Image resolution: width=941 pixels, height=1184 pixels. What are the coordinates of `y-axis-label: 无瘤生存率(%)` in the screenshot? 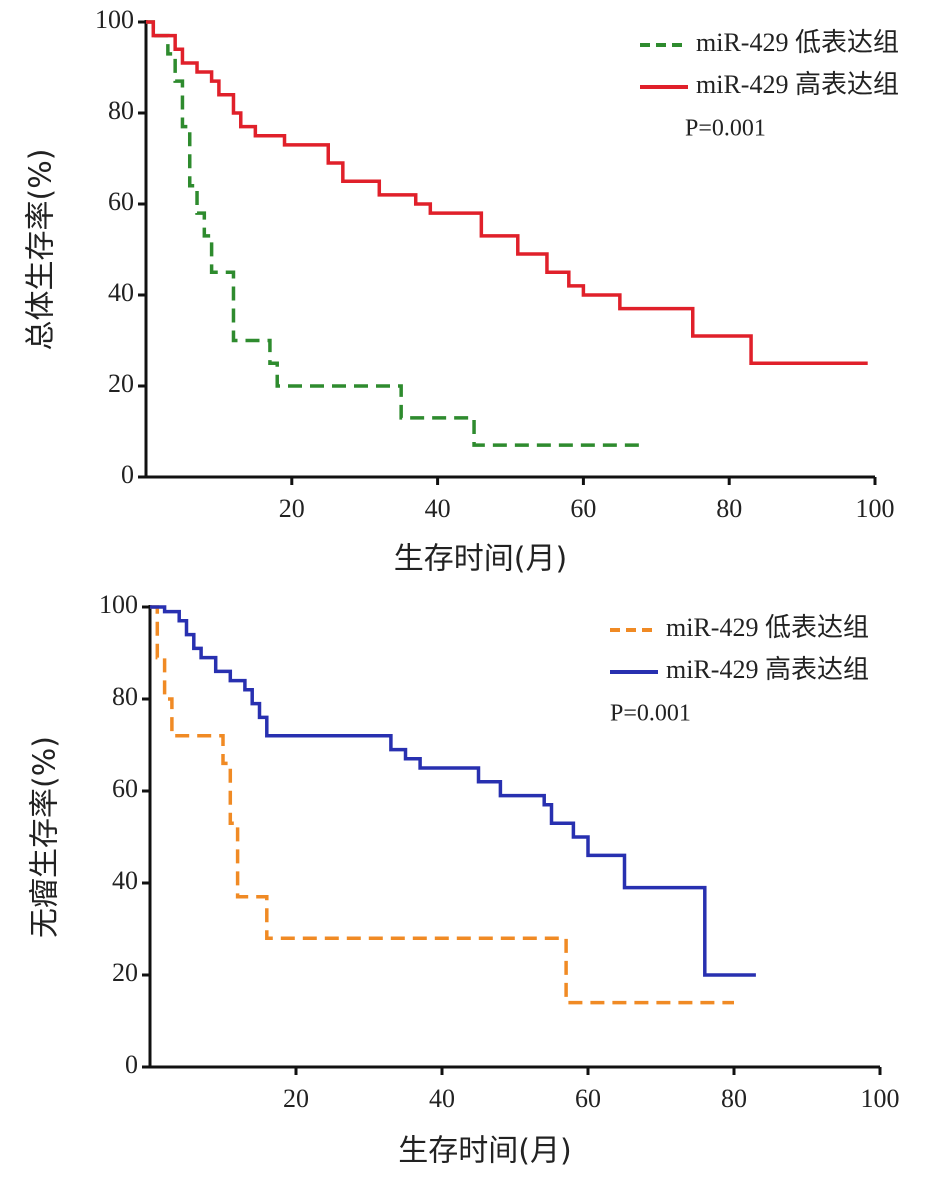 It's located at (45, 837).